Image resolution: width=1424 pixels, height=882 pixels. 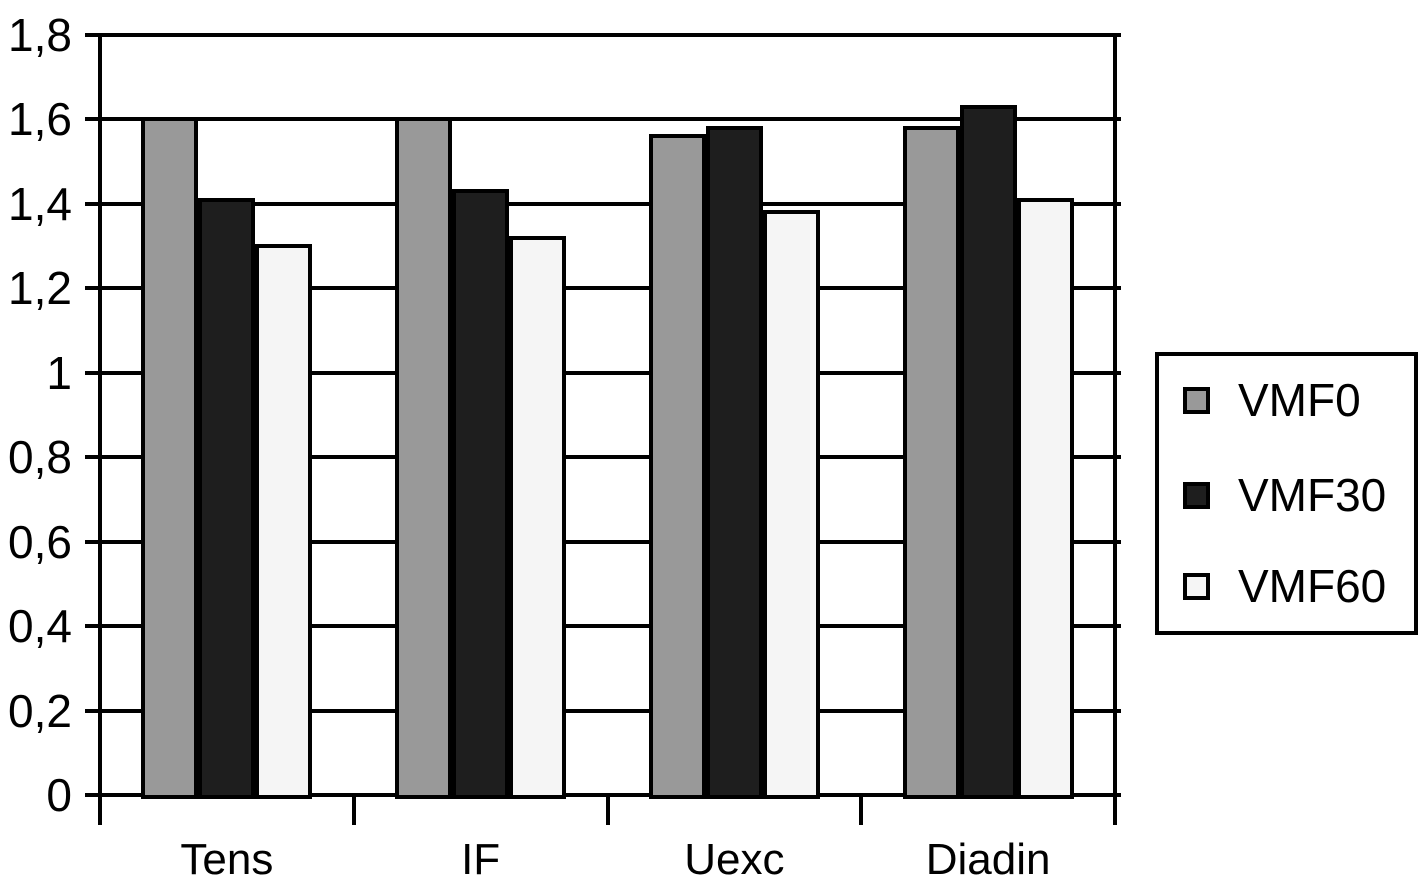 What do you see at coordinates (40, 626) in the screenshot?
I see `y-tick-label: 0,4` at bounding box center [40, 626].